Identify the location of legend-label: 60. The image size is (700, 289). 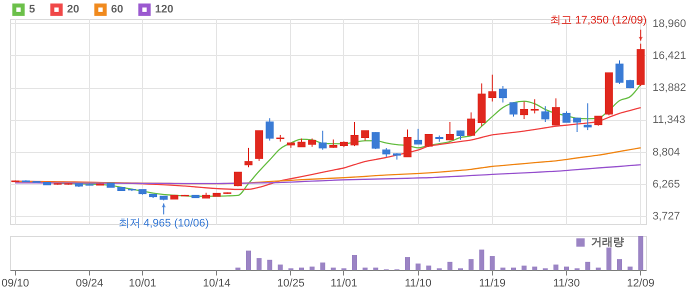
(117, 10).